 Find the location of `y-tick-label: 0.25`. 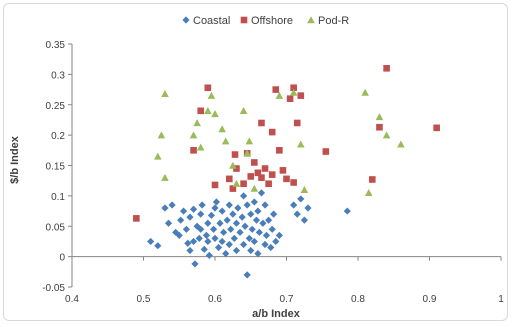

y-tick-label: 0.25 is located at coordinates (56, 106).